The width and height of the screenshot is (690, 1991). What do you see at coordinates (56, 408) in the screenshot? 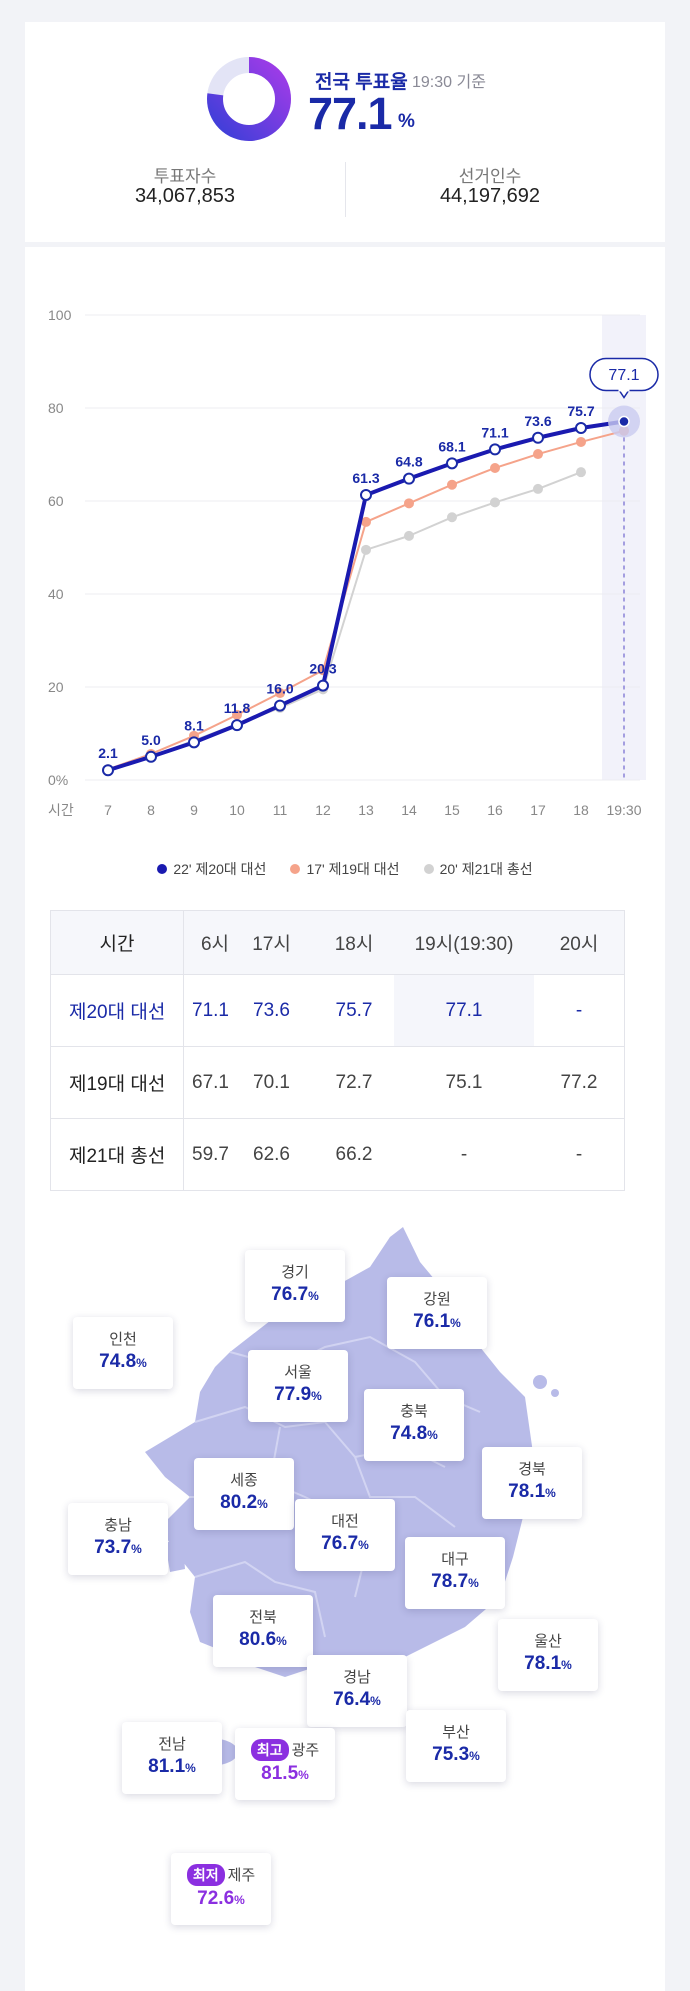
I see `y-tick-label: 80` at bounding box center [56, 408].